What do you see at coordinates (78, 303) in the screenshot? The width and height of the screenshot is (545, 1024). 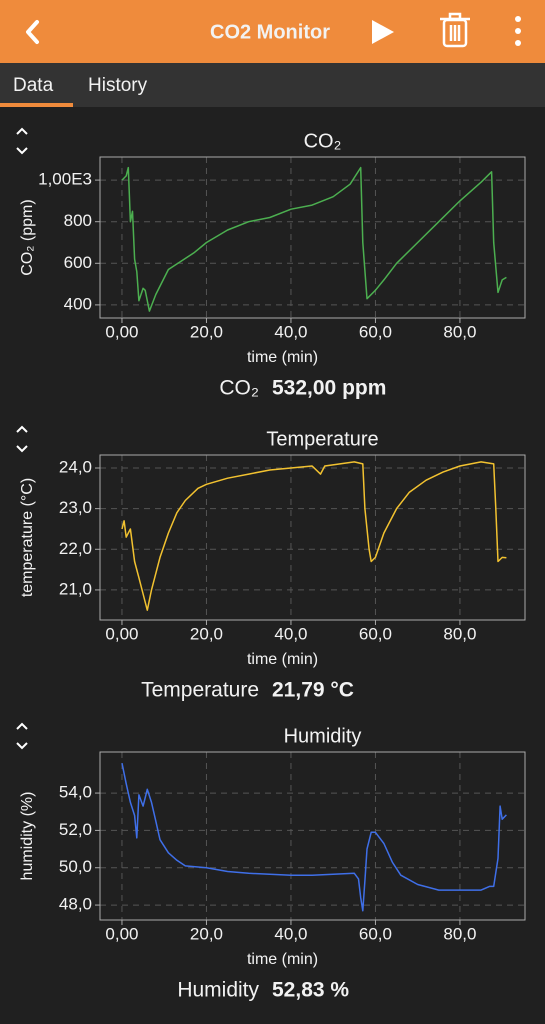 I see `y-tick-label: 400` at bounding box center [78, 303].